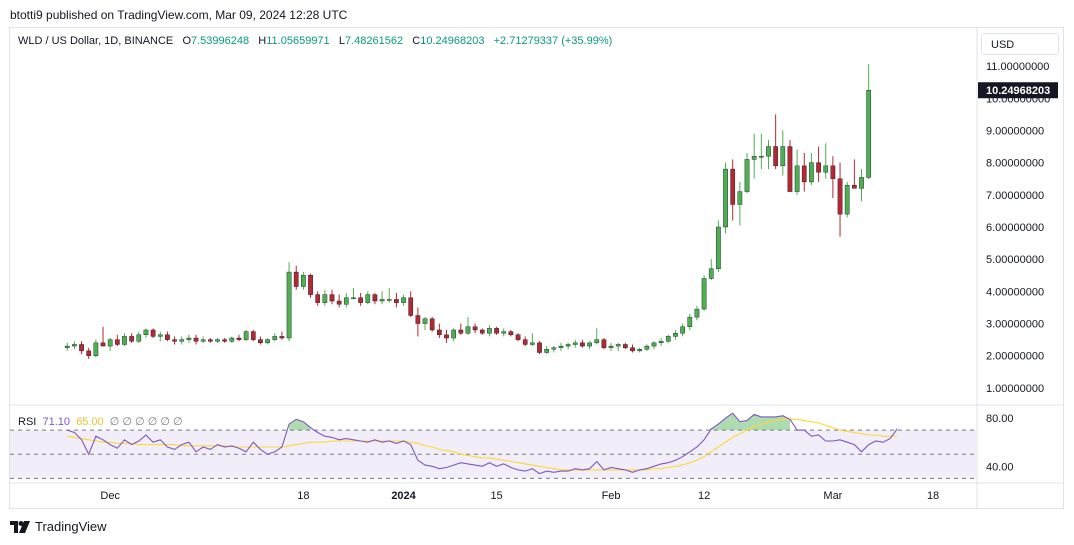 The width and height of the screenshot is (1074, 545). What do you see at coordinates (58, 526) in the screenshot?
I see `footer-brand: TradingView` at bounding box center [58, 526].